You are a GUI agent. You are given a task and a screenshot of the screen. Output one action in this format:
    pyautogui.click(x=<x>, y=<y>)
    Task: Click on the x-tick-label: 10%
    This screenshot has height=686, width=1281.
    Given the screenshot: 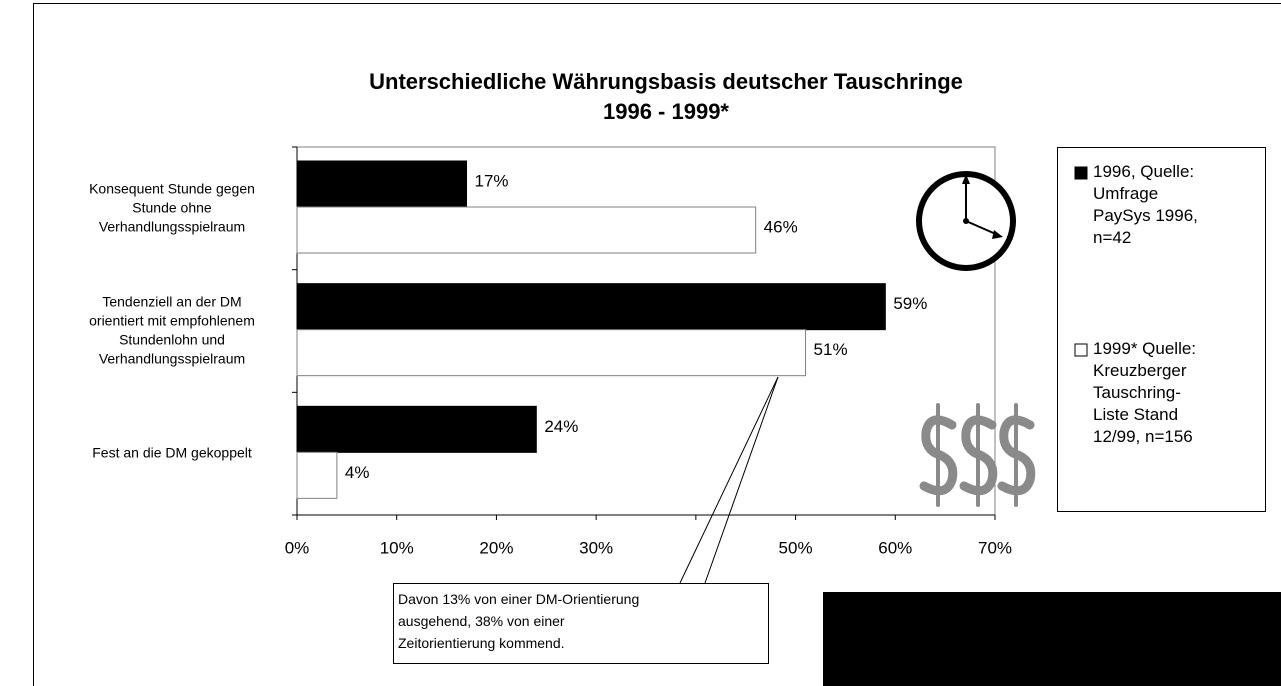 What is the action you would take?
    pyautogui.click(x=397, y=547)
    